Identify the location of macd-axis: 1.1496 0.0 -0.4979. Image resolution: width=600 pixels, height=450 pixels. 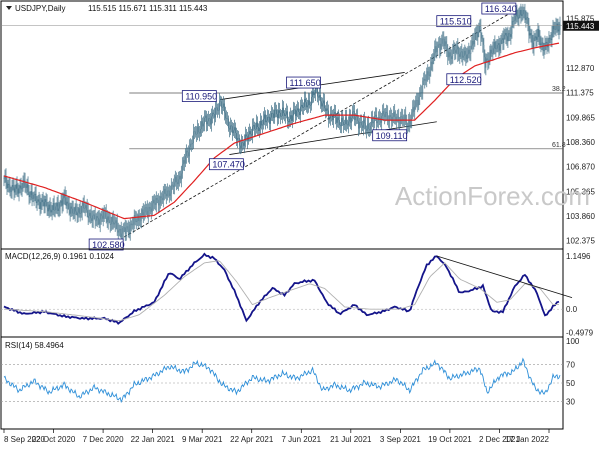
(580, 294).